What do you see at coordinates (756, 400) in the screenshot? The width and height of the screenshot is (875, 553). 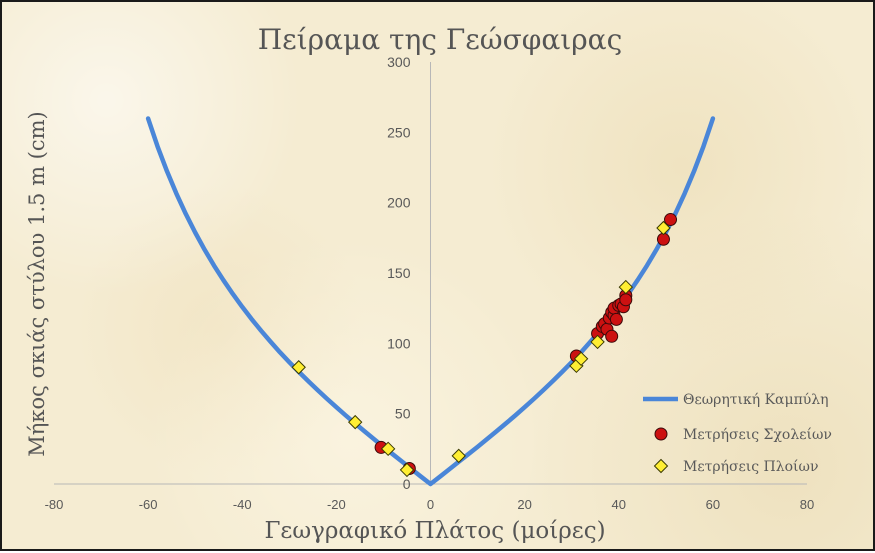 I see `legend-label: Θεωρητική Καμπύλη` at bounding box center [756, 400].